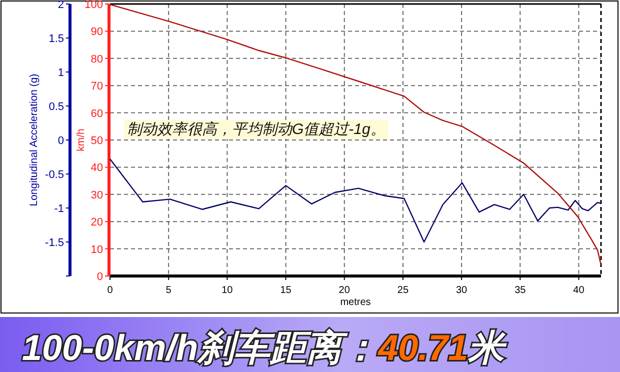 The height and width of the screenshot is (372, 620). I want to click on y-tick-label: 0.5, so click(56, 107).